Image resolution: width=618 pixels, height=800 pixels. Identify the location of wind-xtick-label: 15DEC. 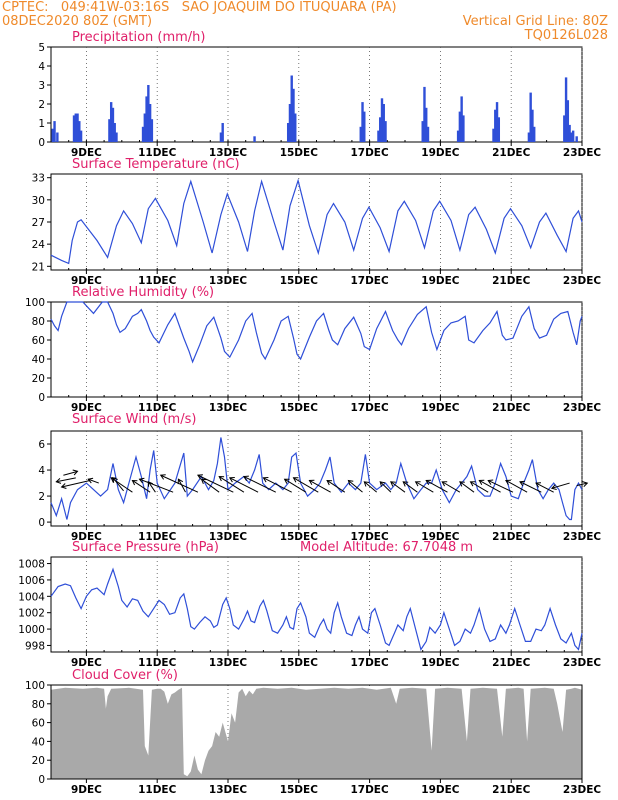
(299, 537).